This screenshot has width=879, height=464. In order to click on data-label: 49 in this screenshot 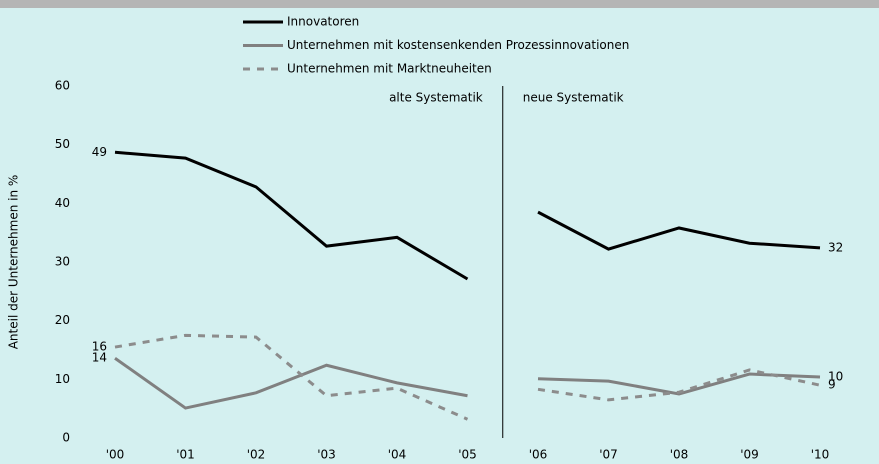, I will do `click(99, 152)`.